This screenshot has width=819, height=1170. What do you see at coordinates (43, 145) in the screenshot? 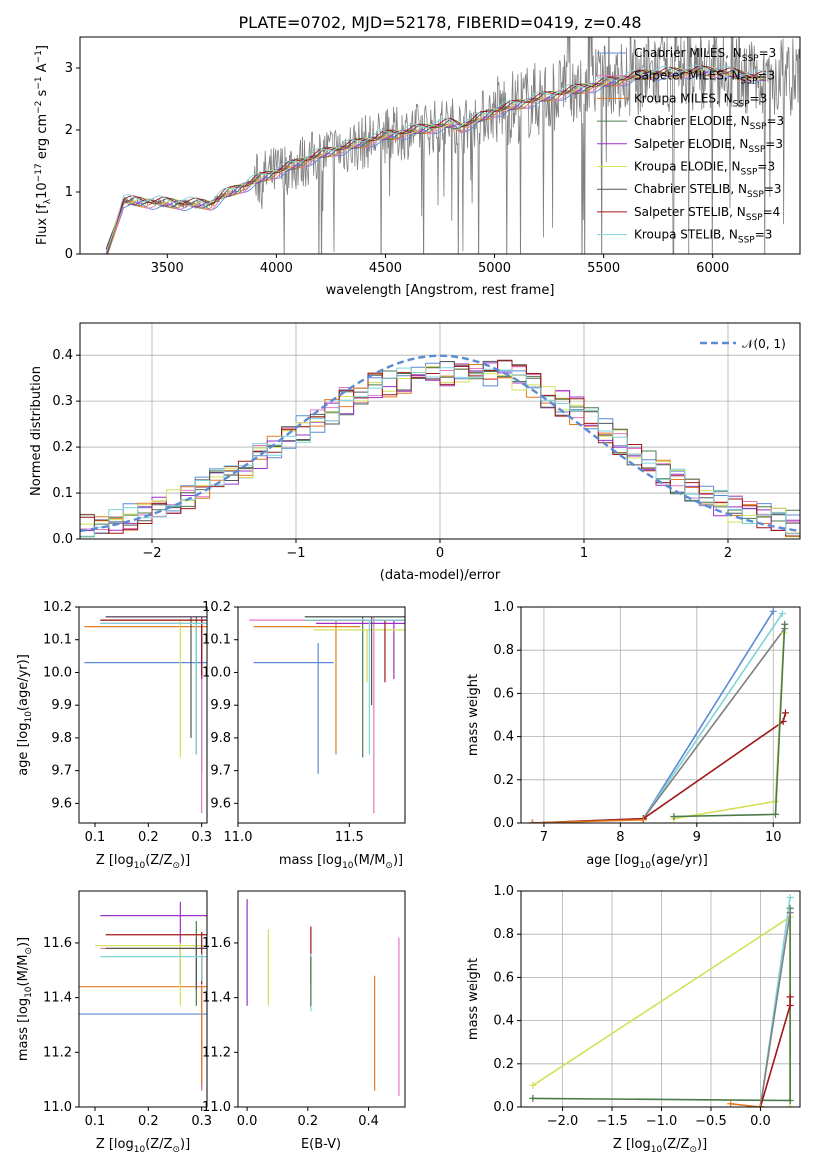
I see `y-axis-label: Flux [fλ10−17 erg cm−2 s−1 A−1]` at bounding box center [43, 145].